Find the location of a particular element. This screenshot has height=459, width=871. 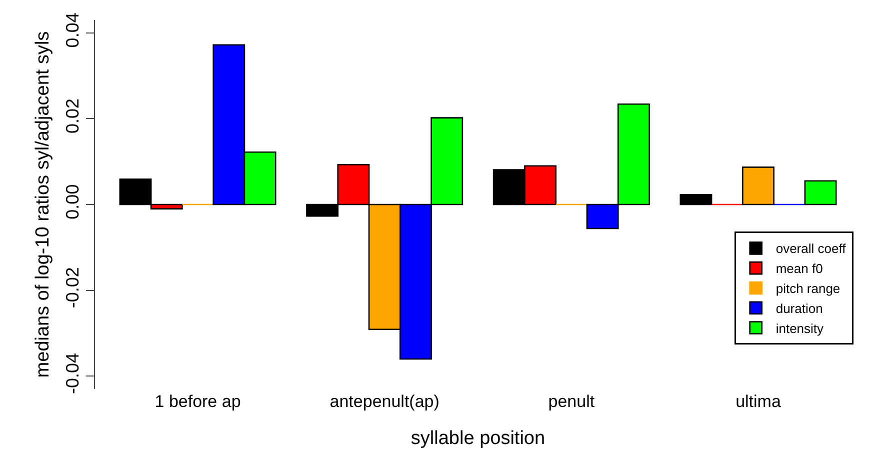

legend-label: duration is located at coordinates (799, 308).